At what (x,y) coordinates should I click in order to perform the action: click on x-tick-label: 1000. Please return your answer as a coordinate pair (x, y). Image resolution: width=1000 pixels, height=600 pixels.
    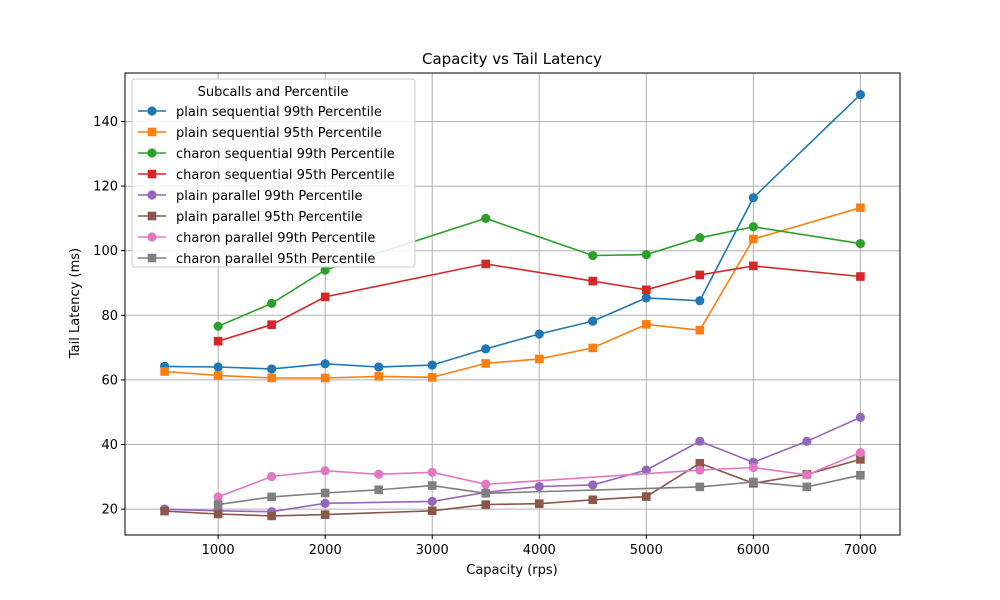
    Looking at the image, I should click on (218, 550).